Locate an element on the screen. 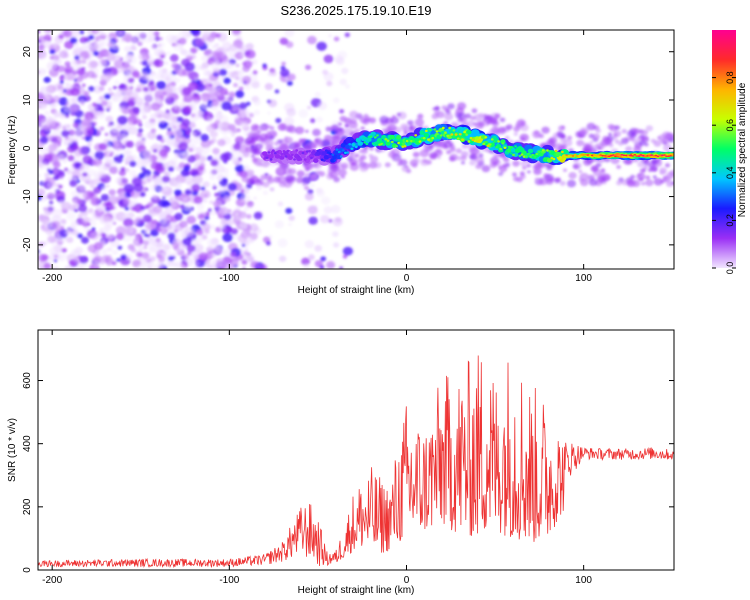  y-tick-label: 0 is located at coordinates (27, 570).